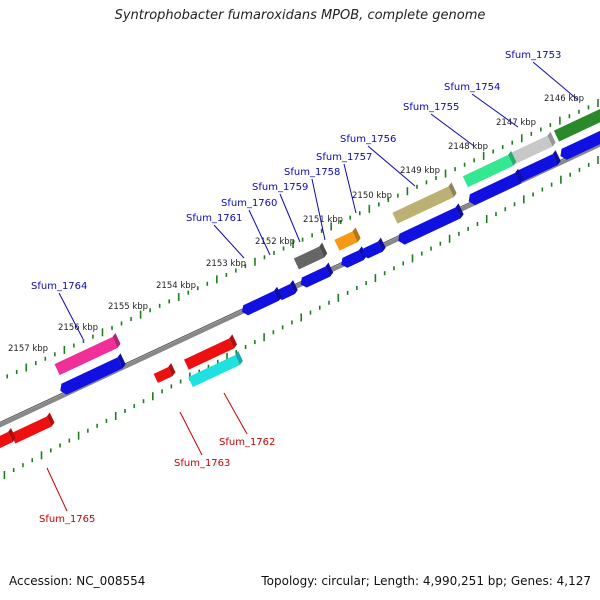 The height and width of the screenshot is (600, 600). I want to click on scale-label: 2150 kbp, so click(372, 196).